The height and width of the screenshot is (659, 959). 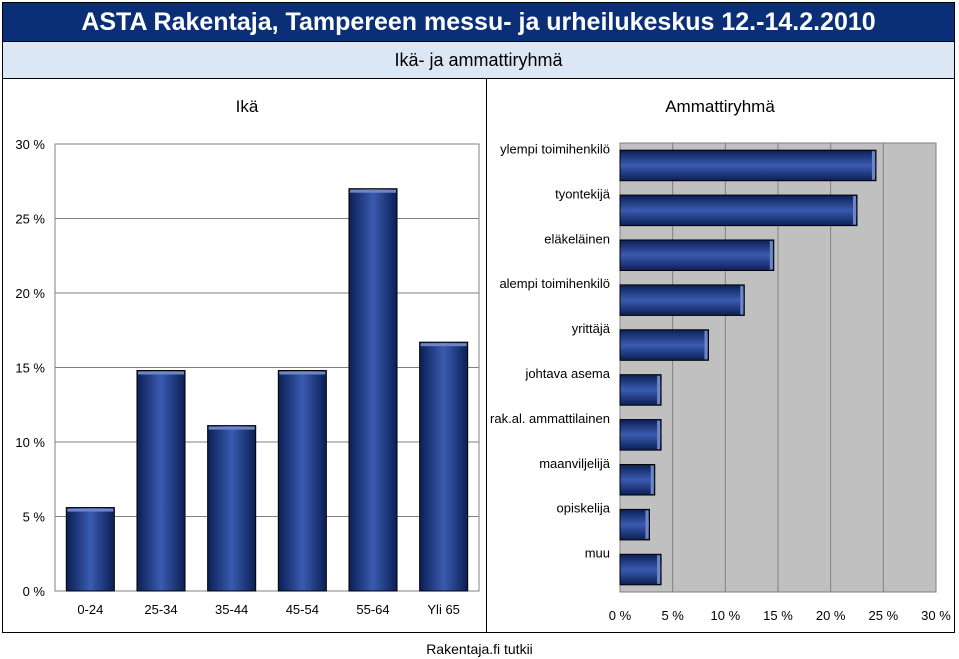 What do you see at coordinates (30, 144) in the screenshot?
I see `age-y-tick-label: 30 %` at bounding box center [30, 144].